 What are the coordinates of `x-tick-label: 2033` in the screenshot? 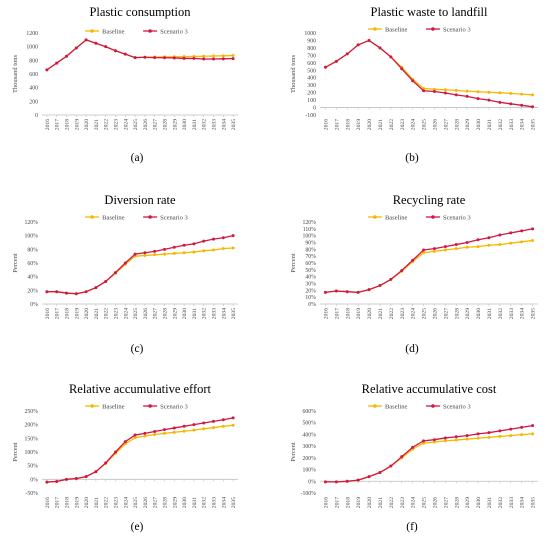 It's located at (215, 124).